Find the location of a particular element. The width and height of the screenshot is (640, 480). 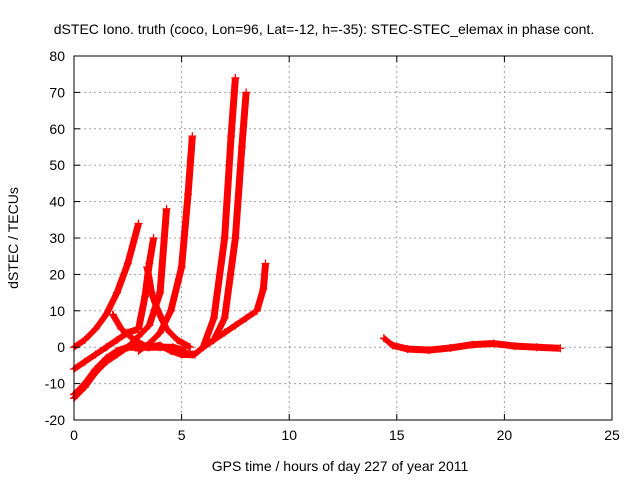

y-tick-label: 10 is located at coordinates (57, 311).